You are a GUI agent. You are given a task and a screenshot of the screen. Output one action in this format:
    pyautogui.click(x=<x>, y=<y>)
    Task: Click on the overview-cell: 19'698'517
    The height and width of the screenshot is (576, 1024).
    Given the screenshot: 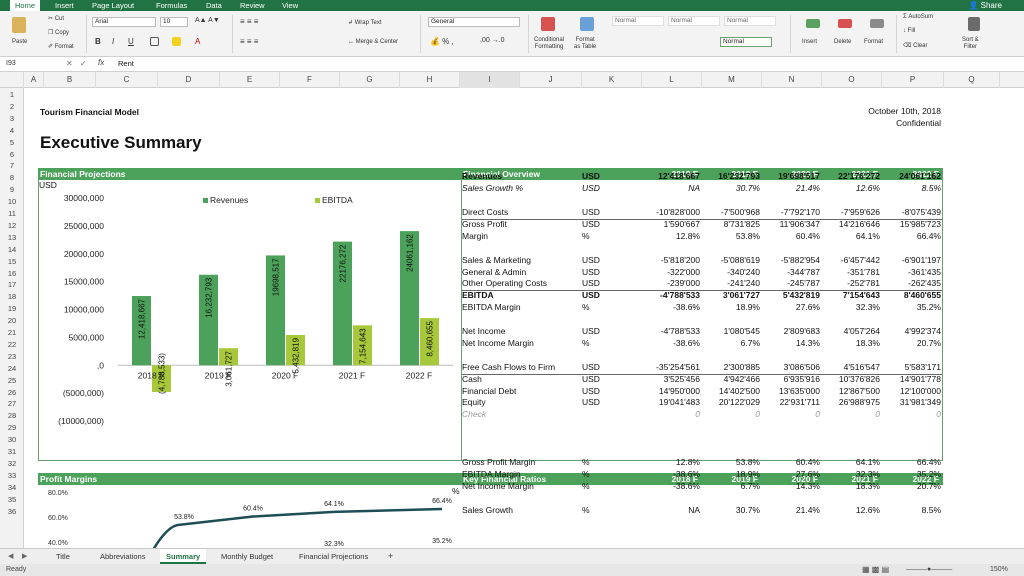 What is the action you would take?
    pyautogui.click(x=799, y=176)
    